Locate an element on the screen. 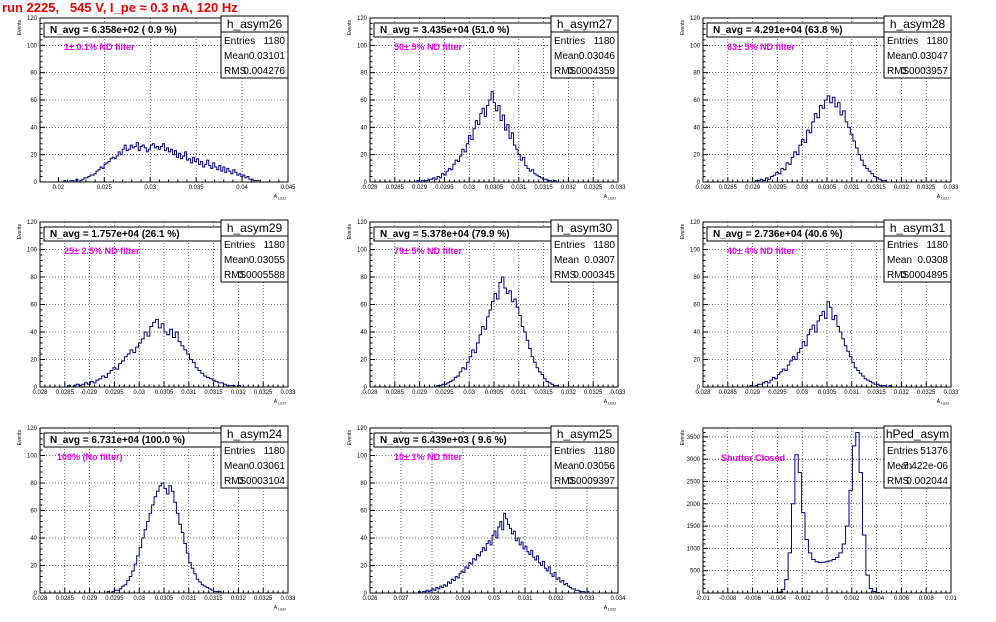 The height and width of the screenshot is (622, 996). stats-value-rms: 0.0004895 is located at coordinates (925, 275).